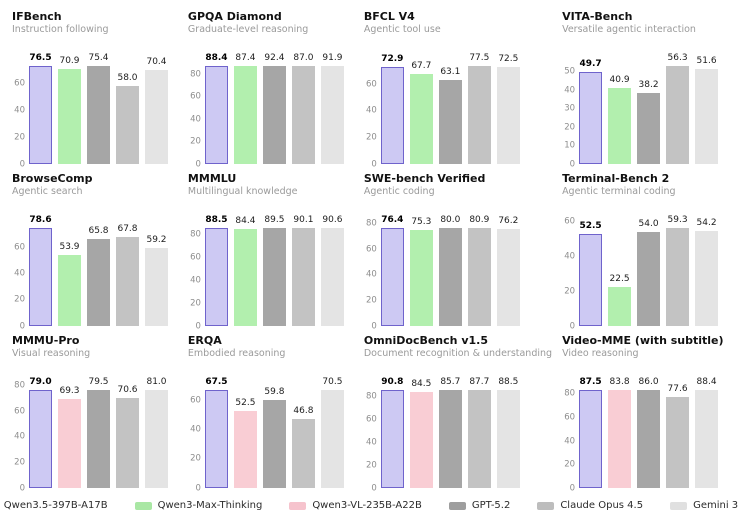  I want to click on legend-swatch-gpt52, so click(457, 505).